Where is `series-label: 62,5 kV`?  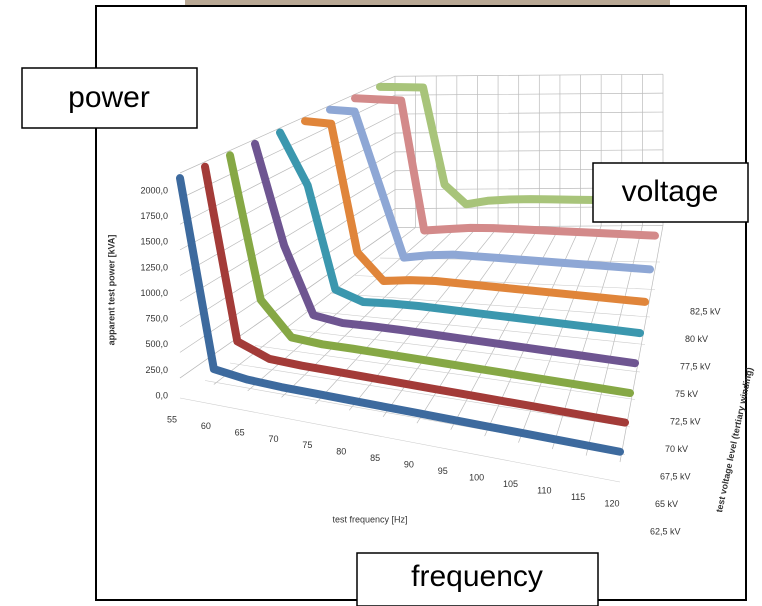 series-label: 62,5 kV is located at coordinates (665, 531).